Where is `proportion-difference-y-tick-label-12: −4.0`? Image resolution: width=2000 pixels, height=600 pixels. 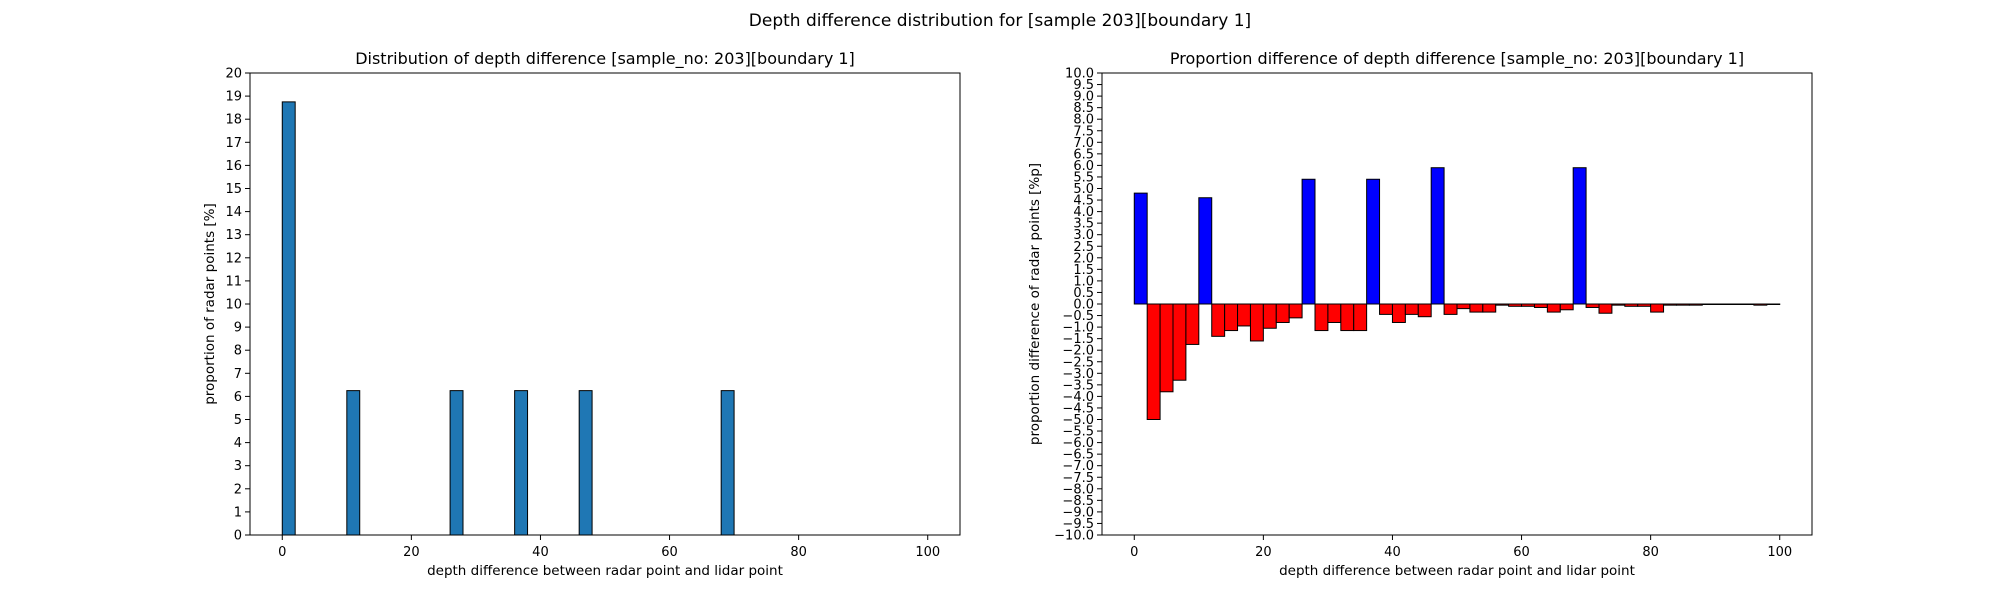 proportion-difference-y-tick-label-12: −4.0 is located at coordinates (1078, 397).